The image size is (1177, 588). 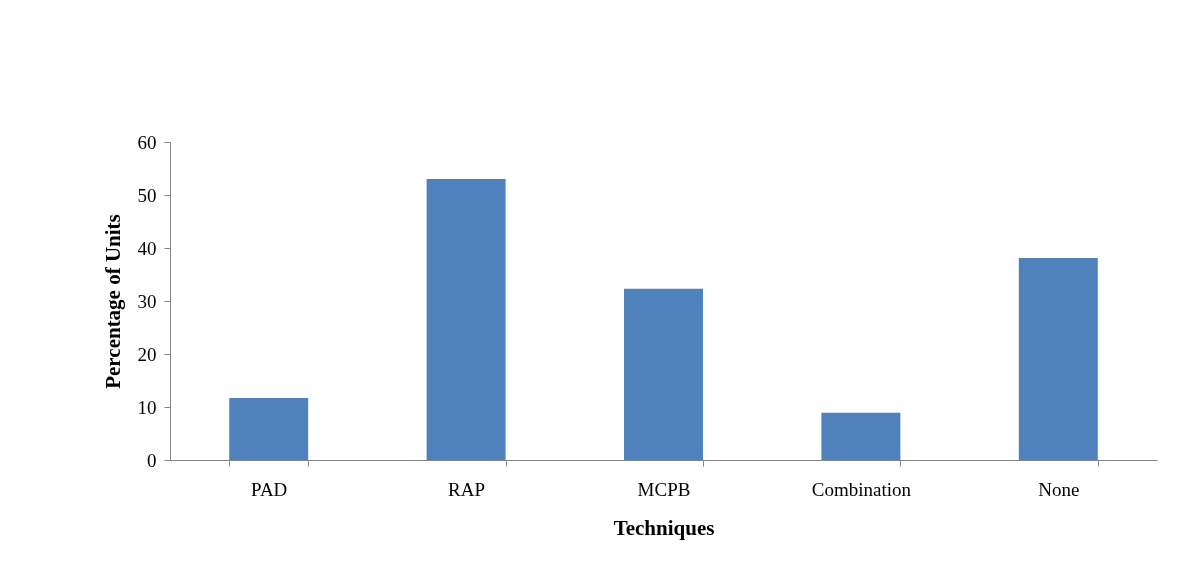 I want to click on x-tick-label: RAP, so click(x=467, y=489).